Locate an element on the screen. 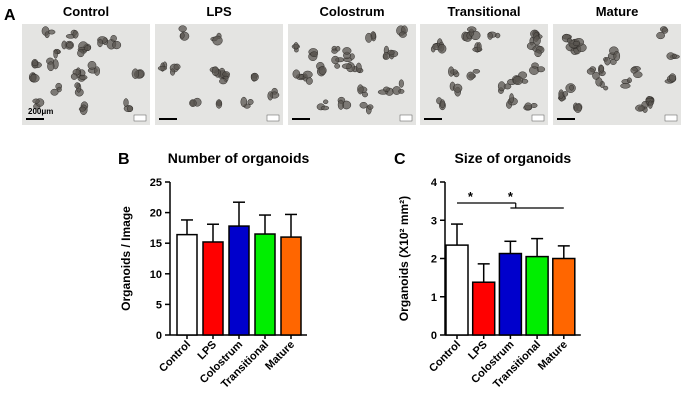 Image resolution: width=685 pixels, height=410 pixels. panel-label: A is located at coordinates (10, 15).